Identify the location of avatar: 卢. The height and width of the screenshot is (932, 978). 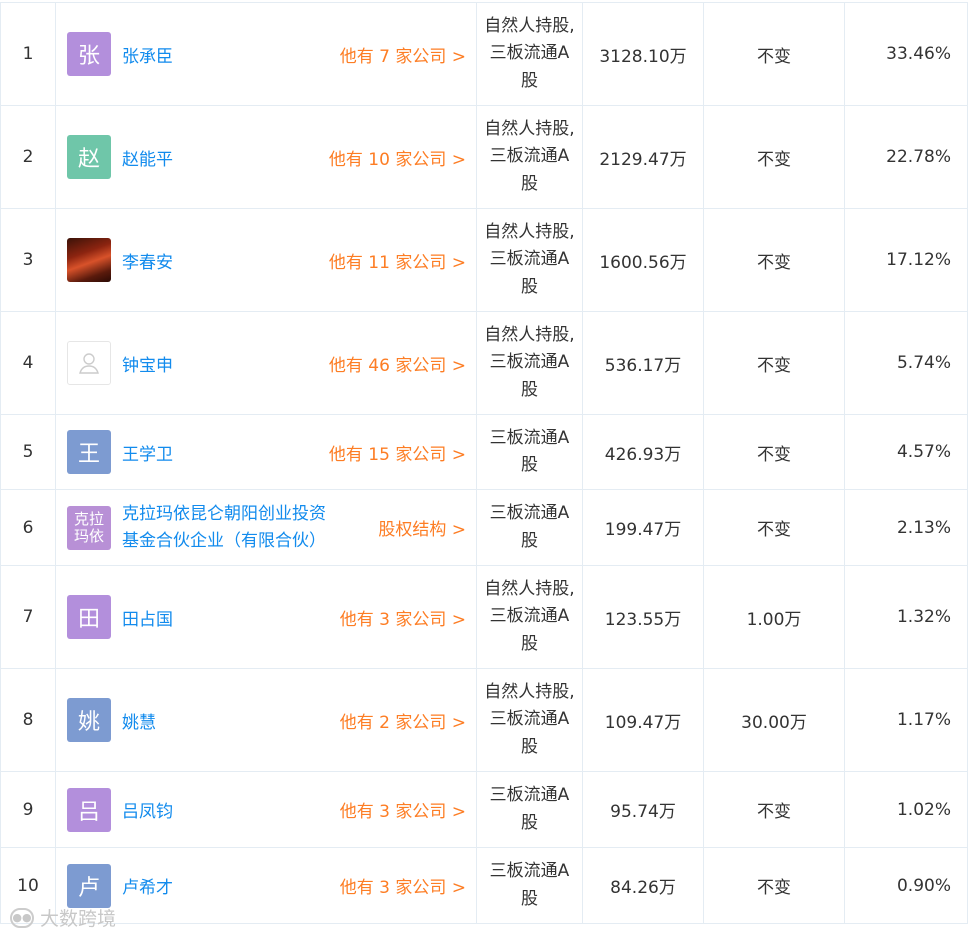
(89, 885).